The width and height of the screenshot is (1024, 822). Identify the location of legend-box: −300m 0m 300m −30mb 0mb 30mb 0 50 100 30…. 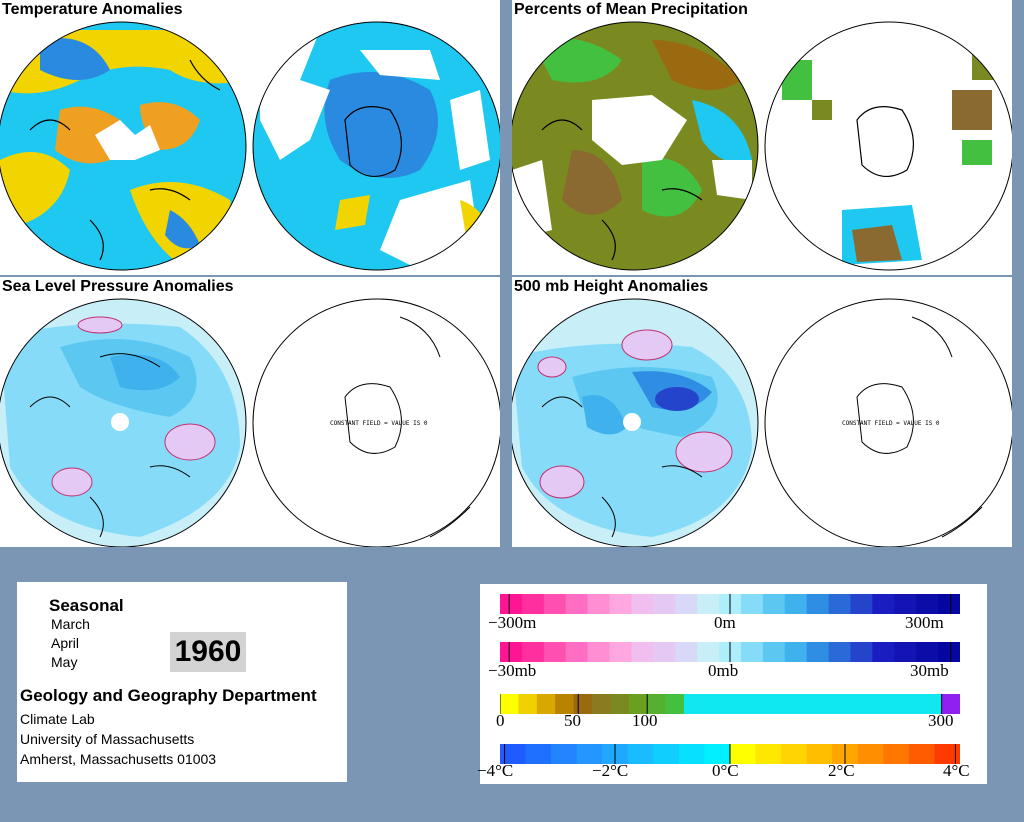
(732, 684).